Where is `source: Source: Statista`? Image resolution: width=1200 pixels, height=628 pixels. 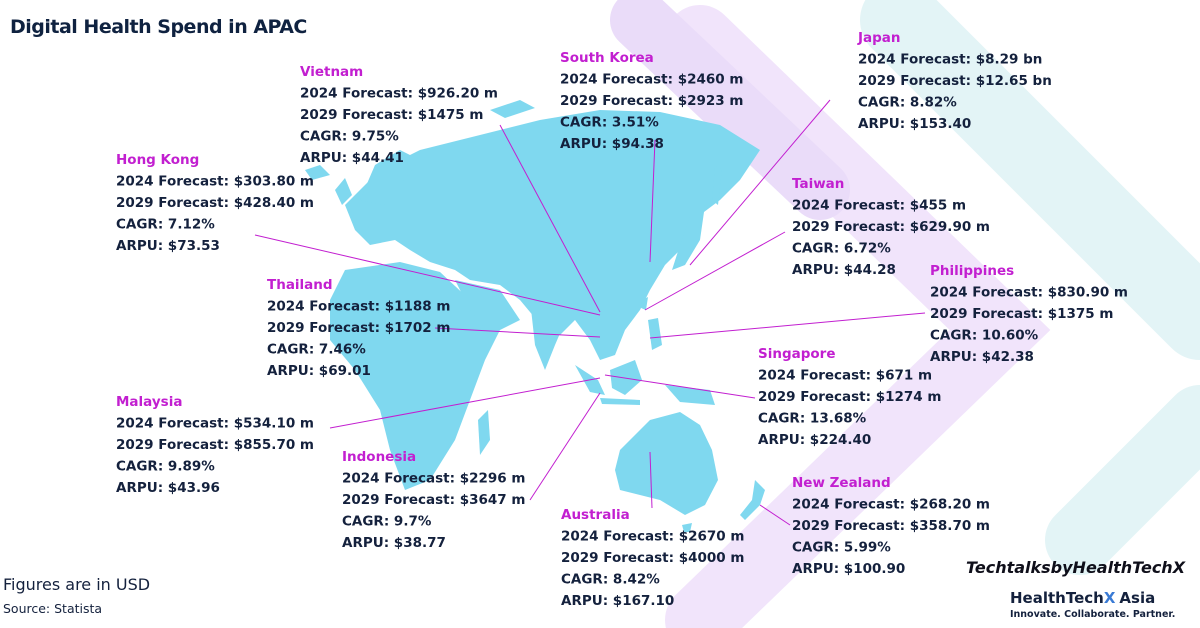
source: Source: Statista is located at coordinates (52, 608).